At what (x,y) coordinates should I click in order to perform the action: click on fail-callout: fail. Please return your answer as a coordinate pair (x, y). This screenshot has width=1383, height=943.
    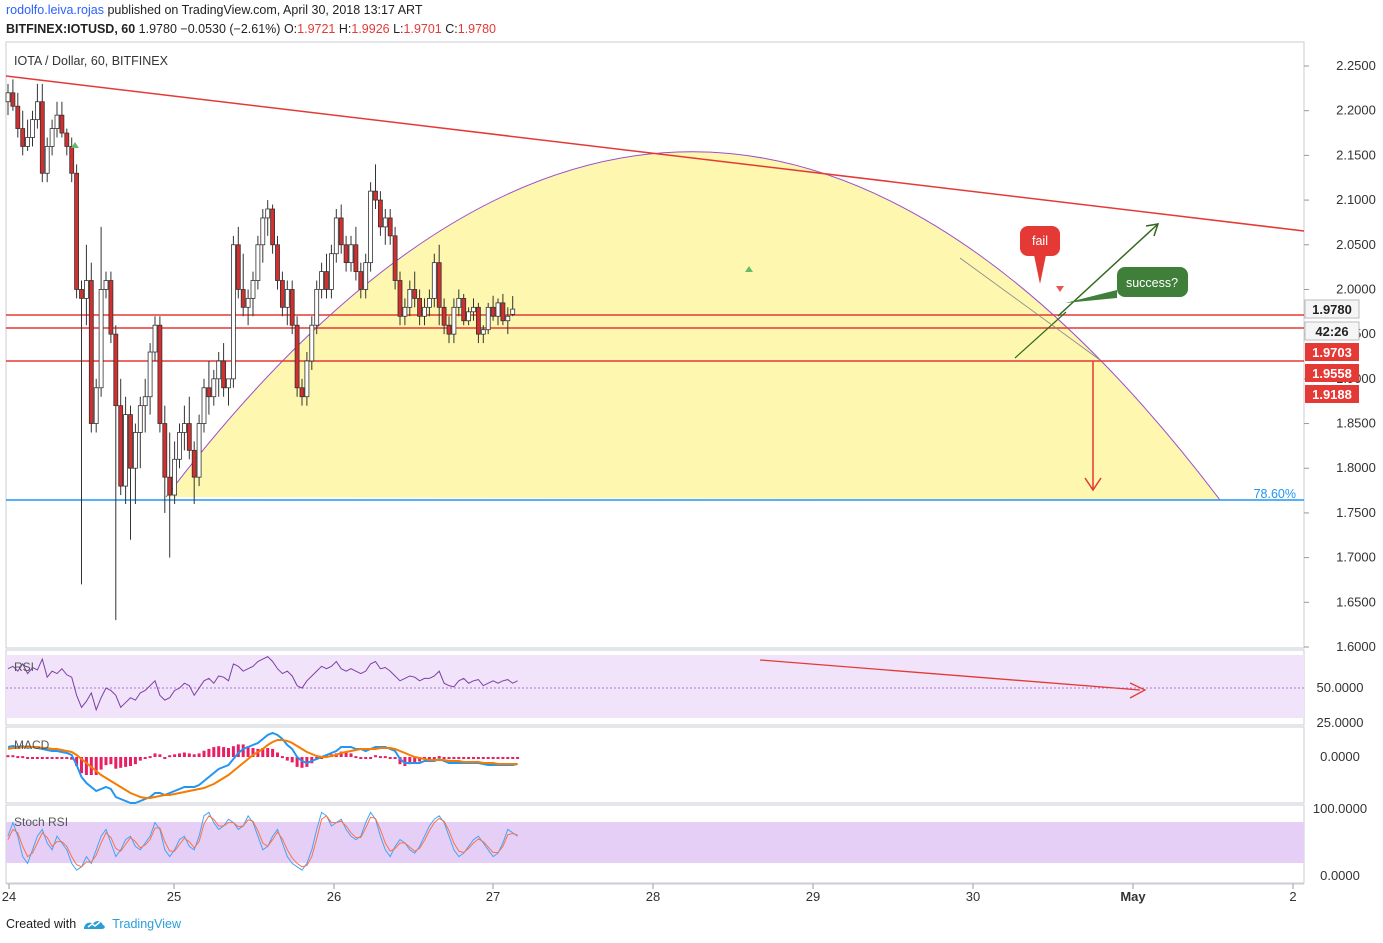
    Looking at the image, I should click on (1040, 255).